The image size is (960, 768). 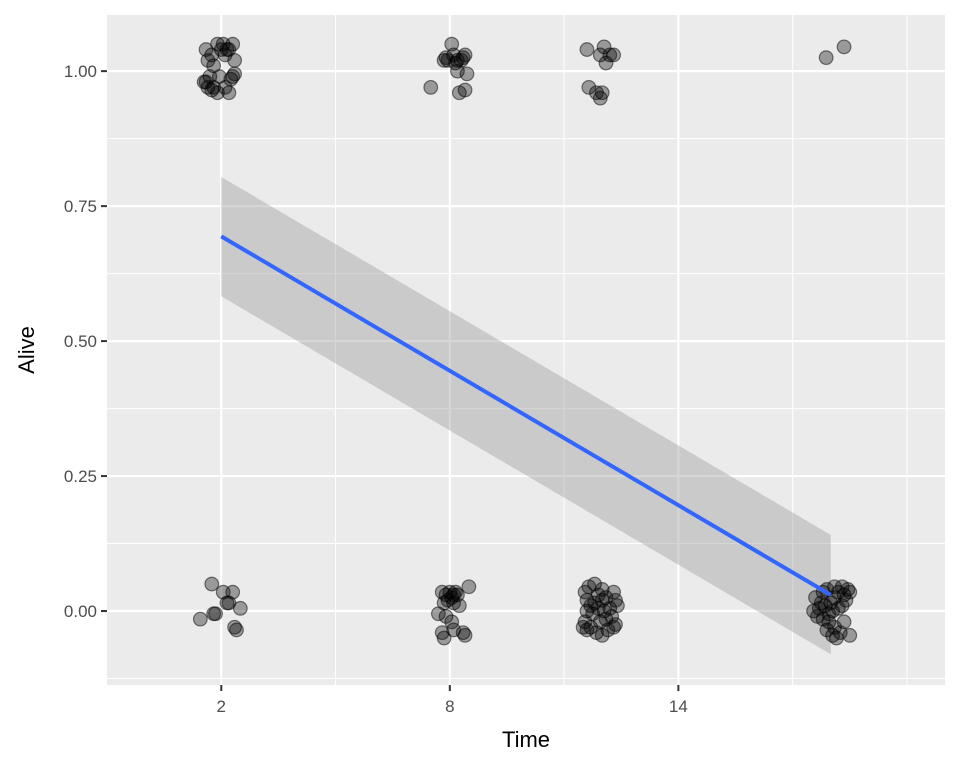 What do you see at coordinates (80, 206) in the screenshot?
I see `y-tick-label: 0.75` at bounding box center [80, 206].